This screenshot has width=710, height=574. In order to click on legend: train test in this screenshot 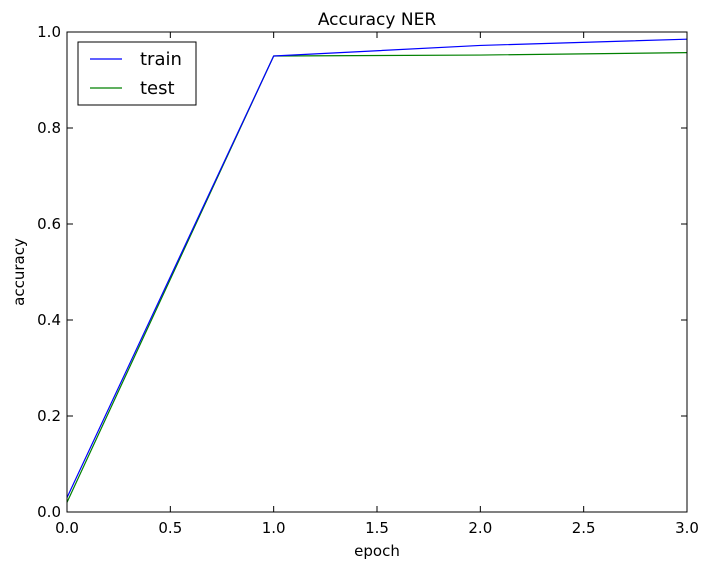, I will do `click(137, 73)`.